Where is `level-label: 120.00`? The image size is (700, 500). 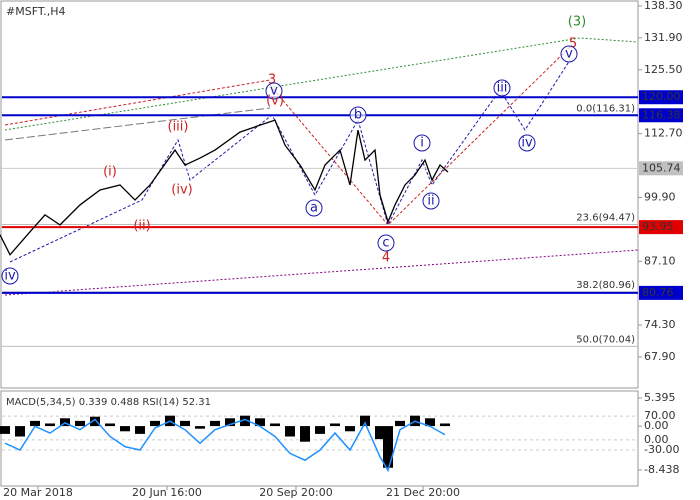
level-label: 120.00 is located at coordinates (661, 96).